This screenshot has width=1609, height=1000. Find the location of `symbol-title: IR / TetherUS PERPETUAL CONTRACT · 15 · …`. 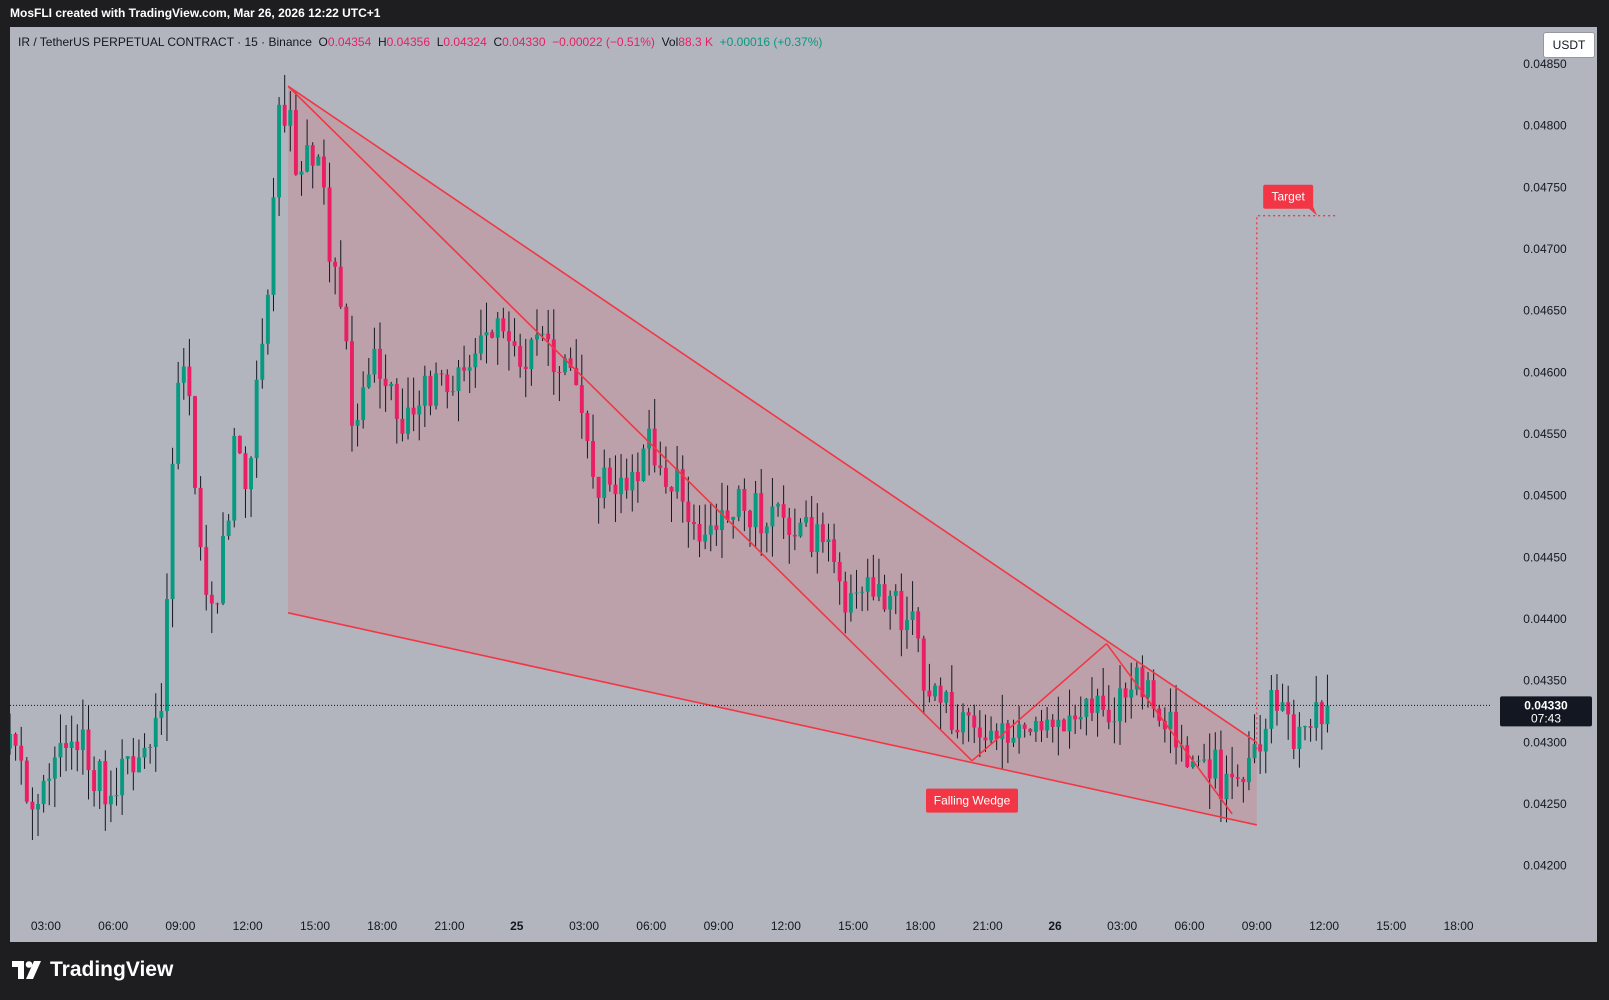

symbol-title: IR / TetherUS PERPETUAL CONTRACT · 15 · … is located at coordinates (165, 42).